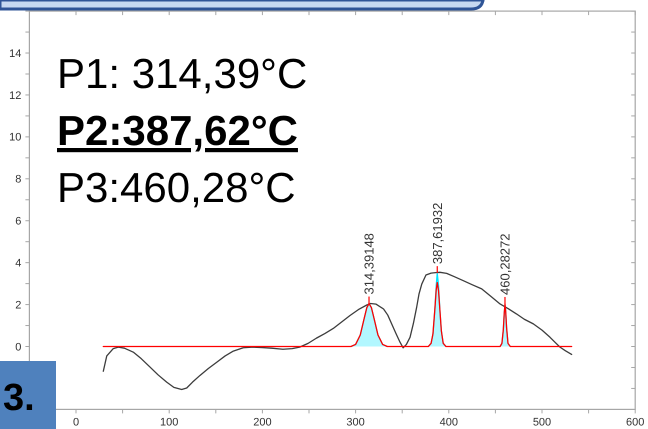  I want to click on annotation: 314,39148, so click(369, 264).